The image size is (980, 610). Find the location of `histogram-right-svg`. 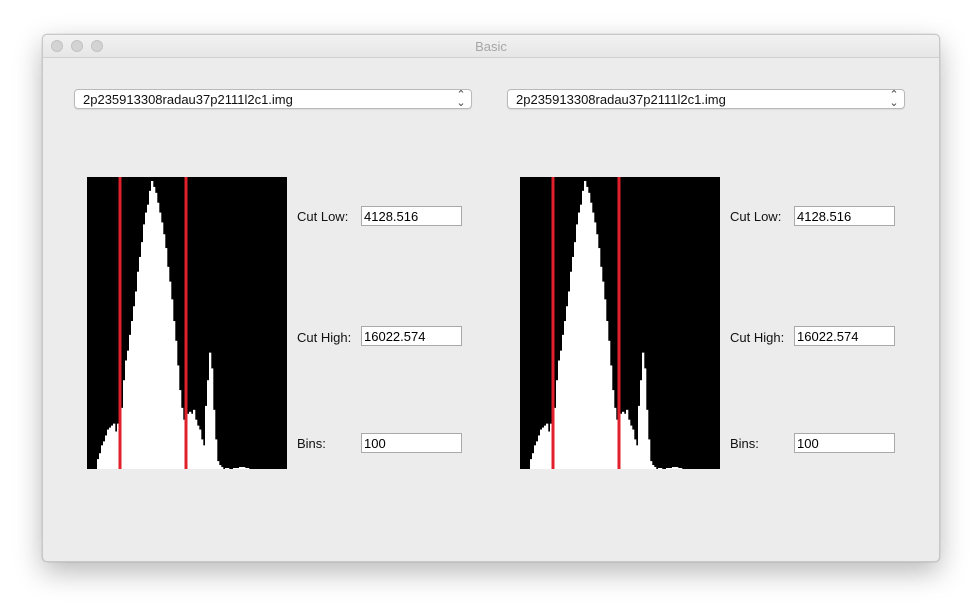

histogram-right-svg is located at coordinates (620, 323).